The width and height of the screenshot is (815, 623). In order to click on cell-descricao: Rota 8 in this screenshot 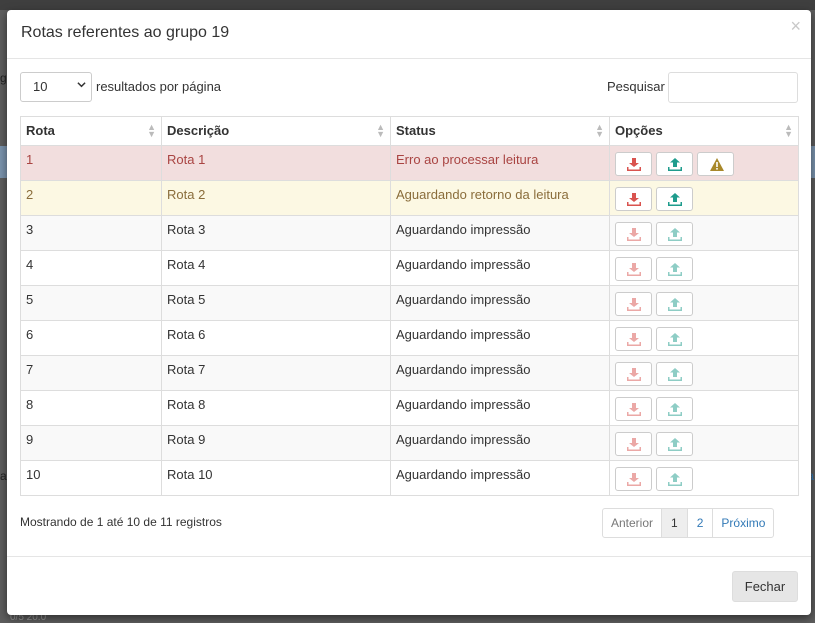, I will do `click(276, 408)`.